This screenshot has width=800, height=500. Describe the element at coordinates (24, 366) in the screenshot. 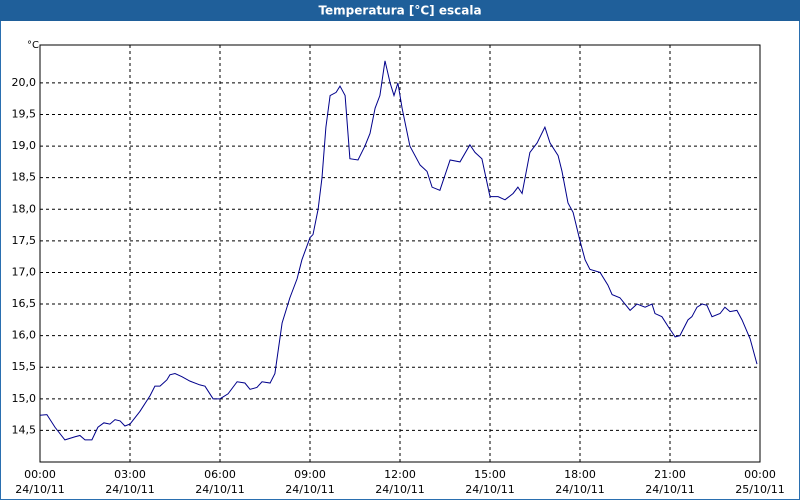

I see `y-tick-label: 15,5` at that location.